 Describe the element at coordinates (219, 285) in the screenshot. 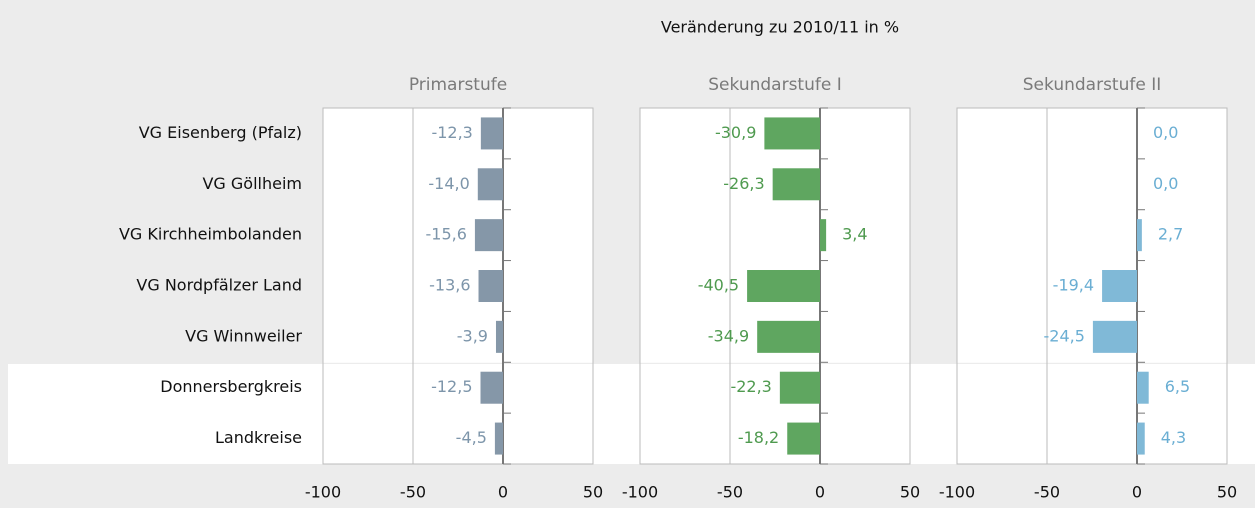

I see `category-label: VG Nordpfälzer Land` at that location.